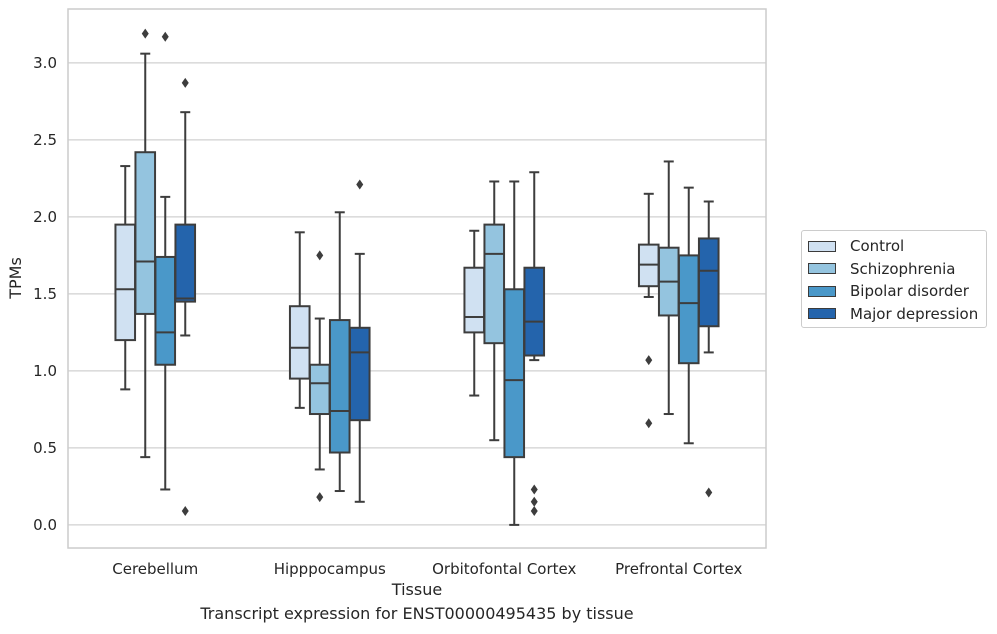  I want to click on y-axis-label: TPMs, so click(15, 278).